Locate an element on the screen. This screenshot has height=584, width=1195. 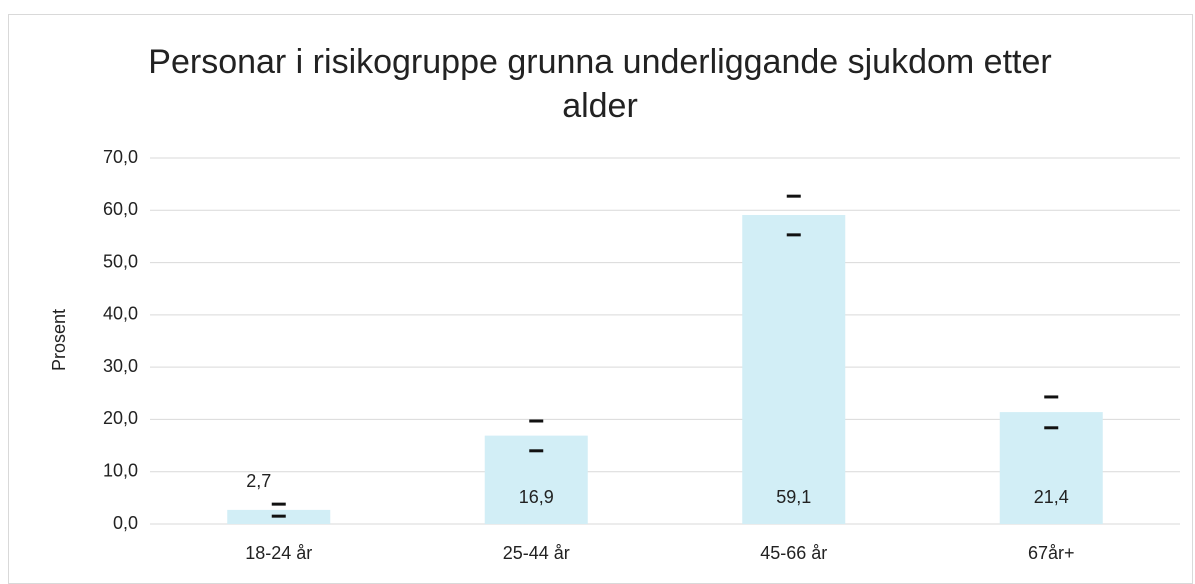
data-label: 21,4 is located at coordinates (1051, 497).